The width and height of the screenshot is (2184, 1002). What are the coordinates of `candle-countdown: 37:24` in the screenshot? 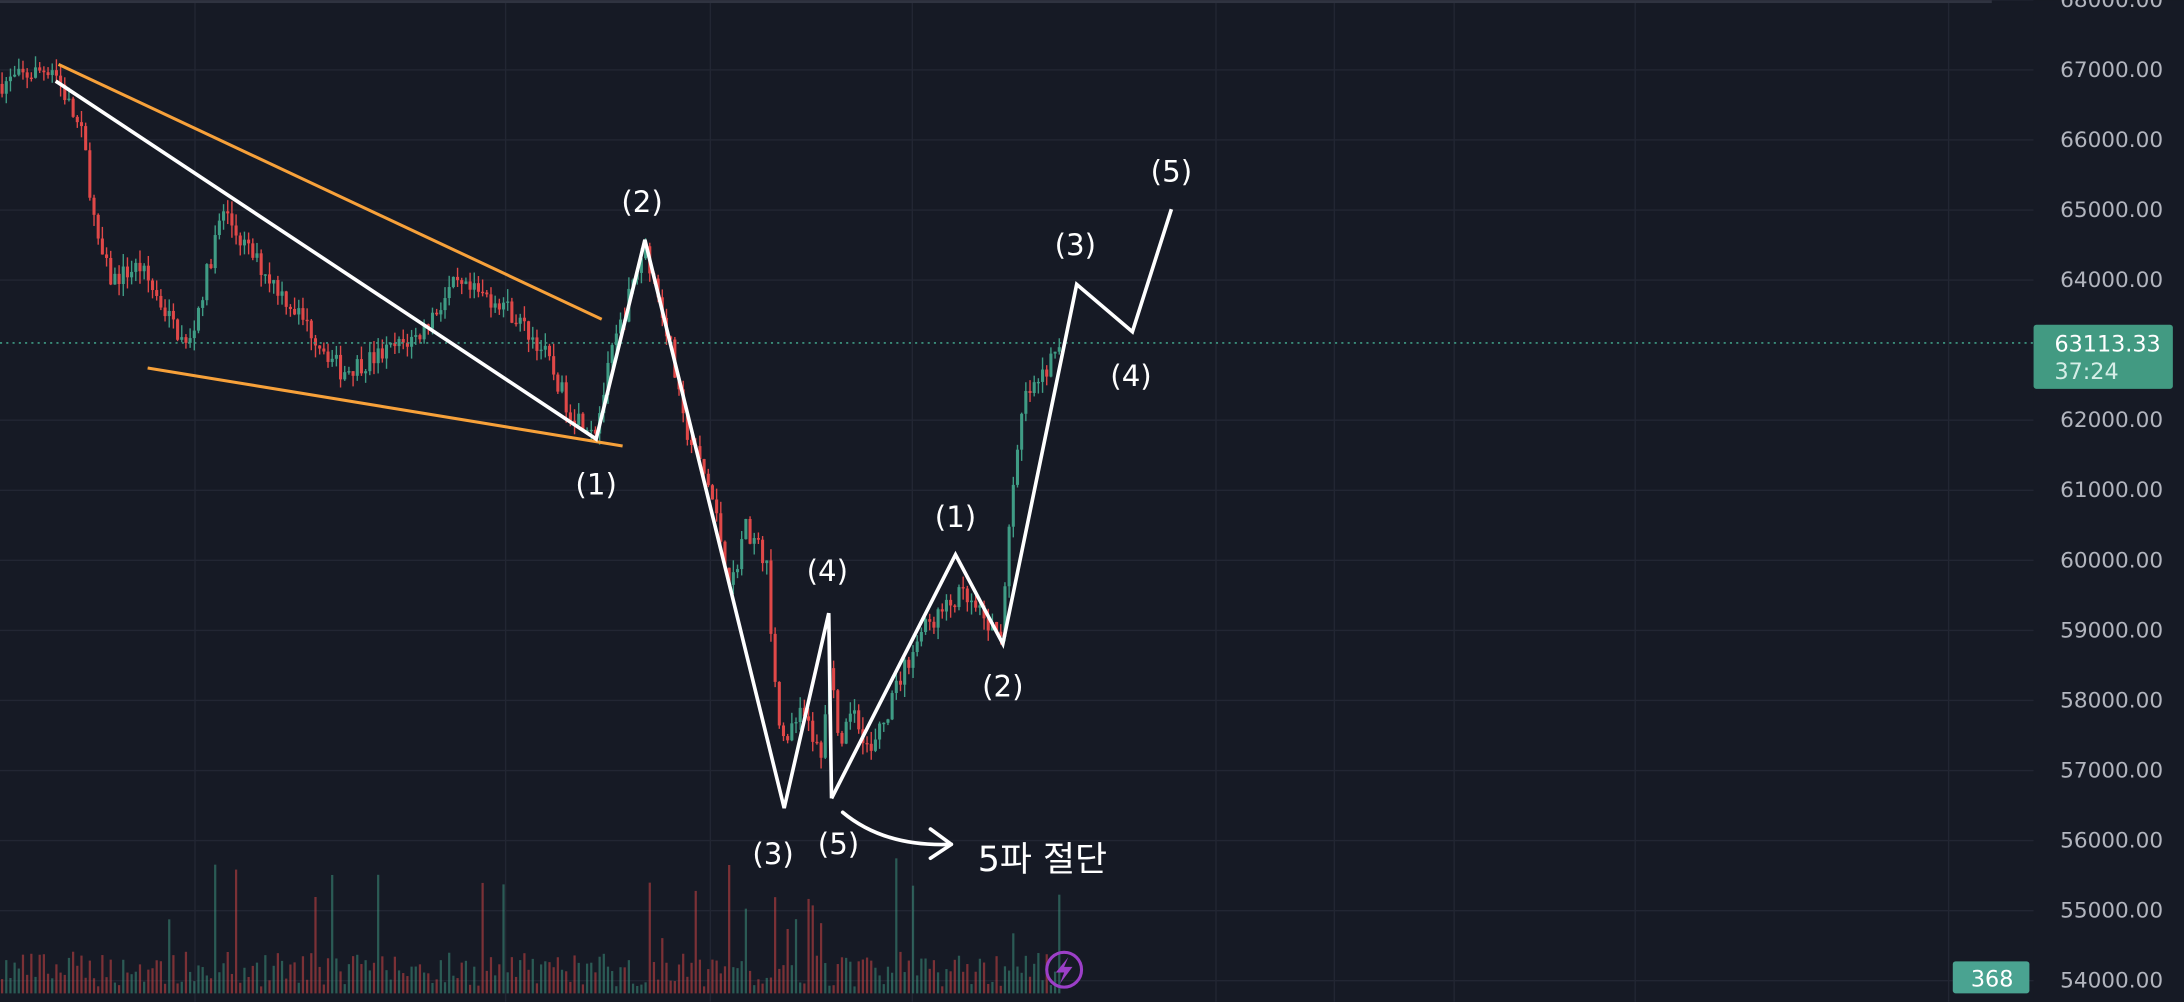 It's located at (2086, 372).